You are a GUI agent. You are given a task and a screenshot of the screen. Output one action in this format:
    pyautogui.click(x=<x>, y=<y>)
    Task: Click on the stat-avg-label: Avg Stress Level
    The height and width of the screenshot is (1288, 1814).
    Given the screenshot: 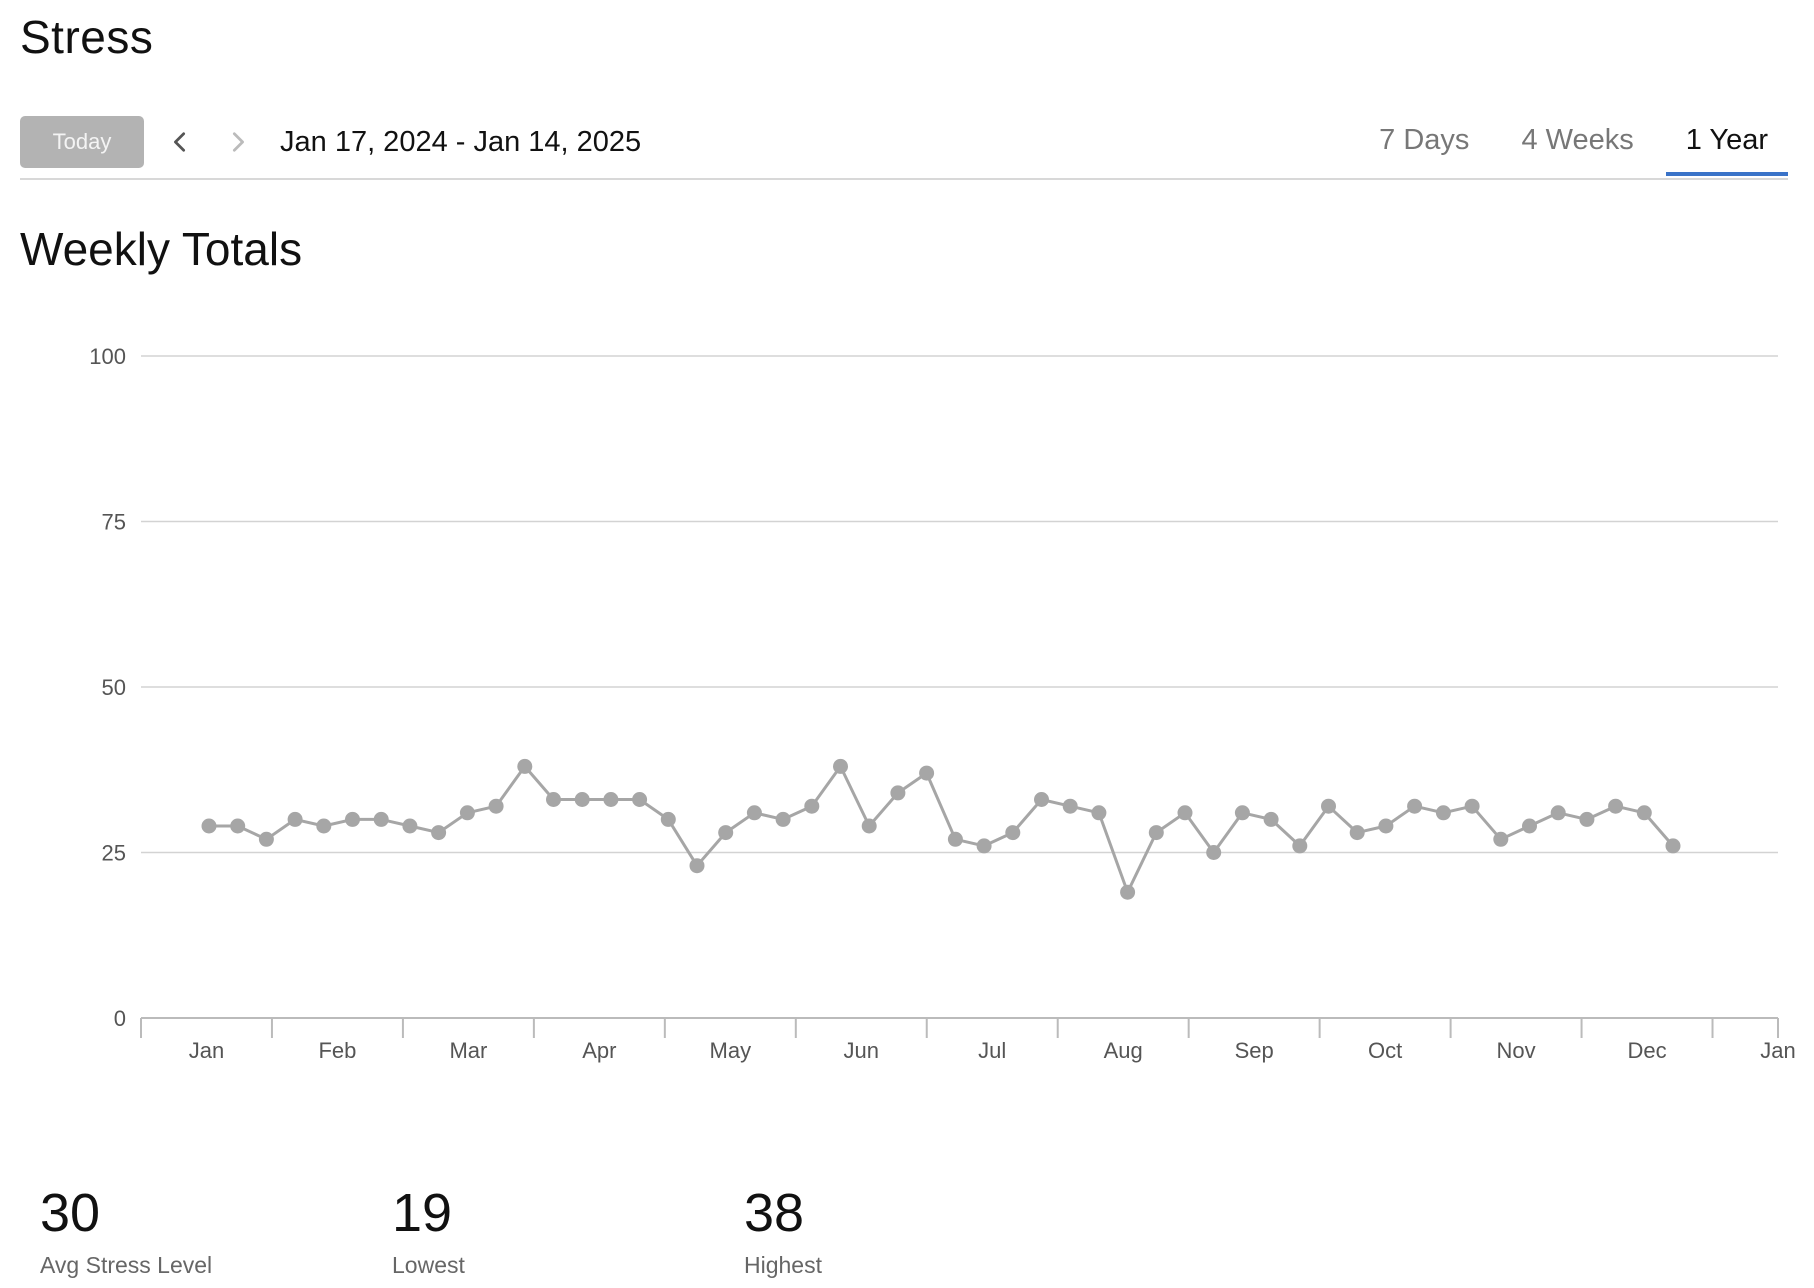 What is the action you would take?
    pyautogui.click(x=126, y=1265)
    